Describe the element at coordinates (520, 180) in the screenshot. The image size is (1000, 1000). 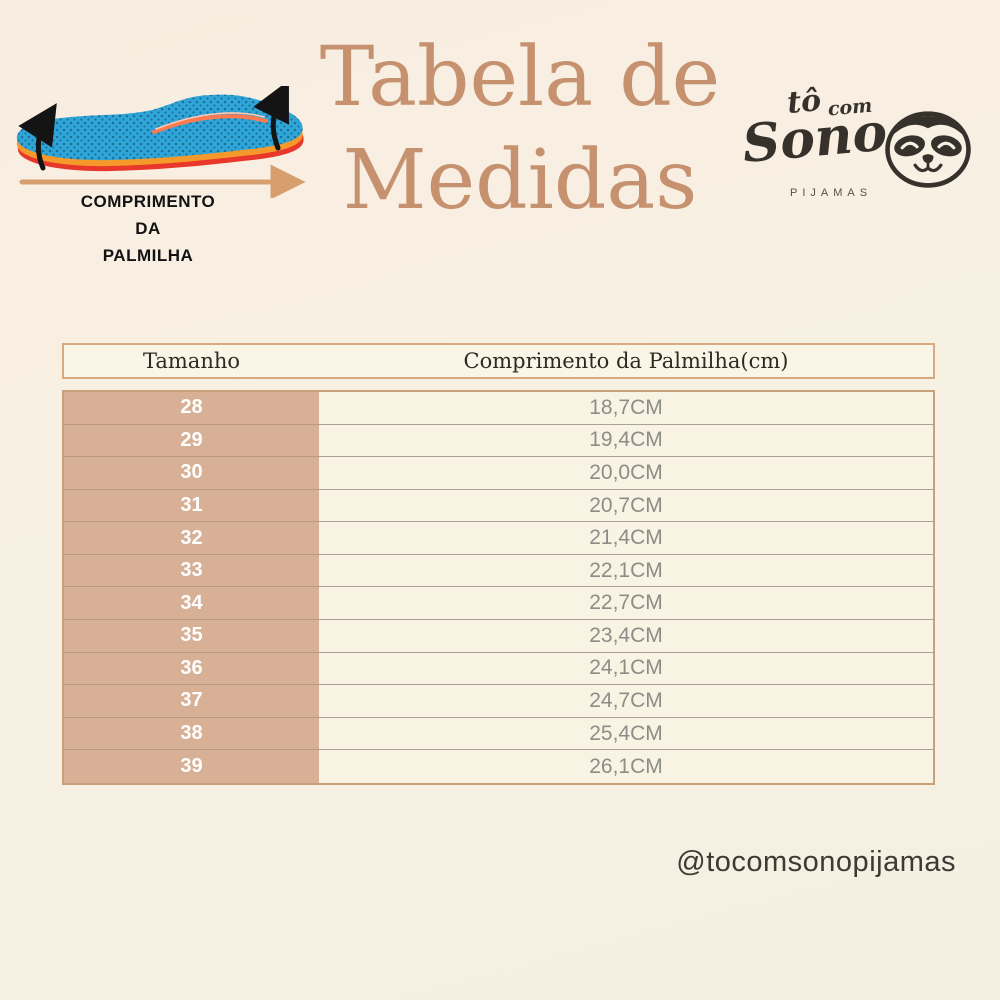
I see `page-title-line2: Medidas` at that location.